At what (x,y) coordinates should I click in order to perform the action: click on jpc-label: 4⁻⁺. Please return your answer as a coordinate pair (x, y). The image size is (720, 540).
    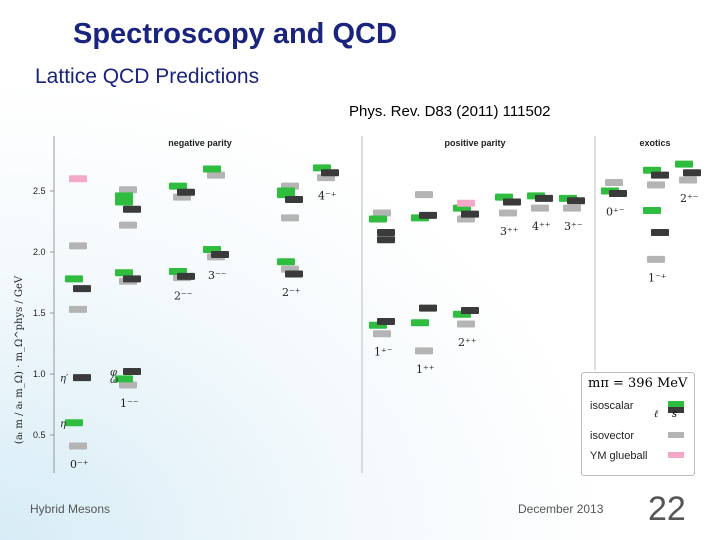
    Looking at the image, I should click on (327, 196).